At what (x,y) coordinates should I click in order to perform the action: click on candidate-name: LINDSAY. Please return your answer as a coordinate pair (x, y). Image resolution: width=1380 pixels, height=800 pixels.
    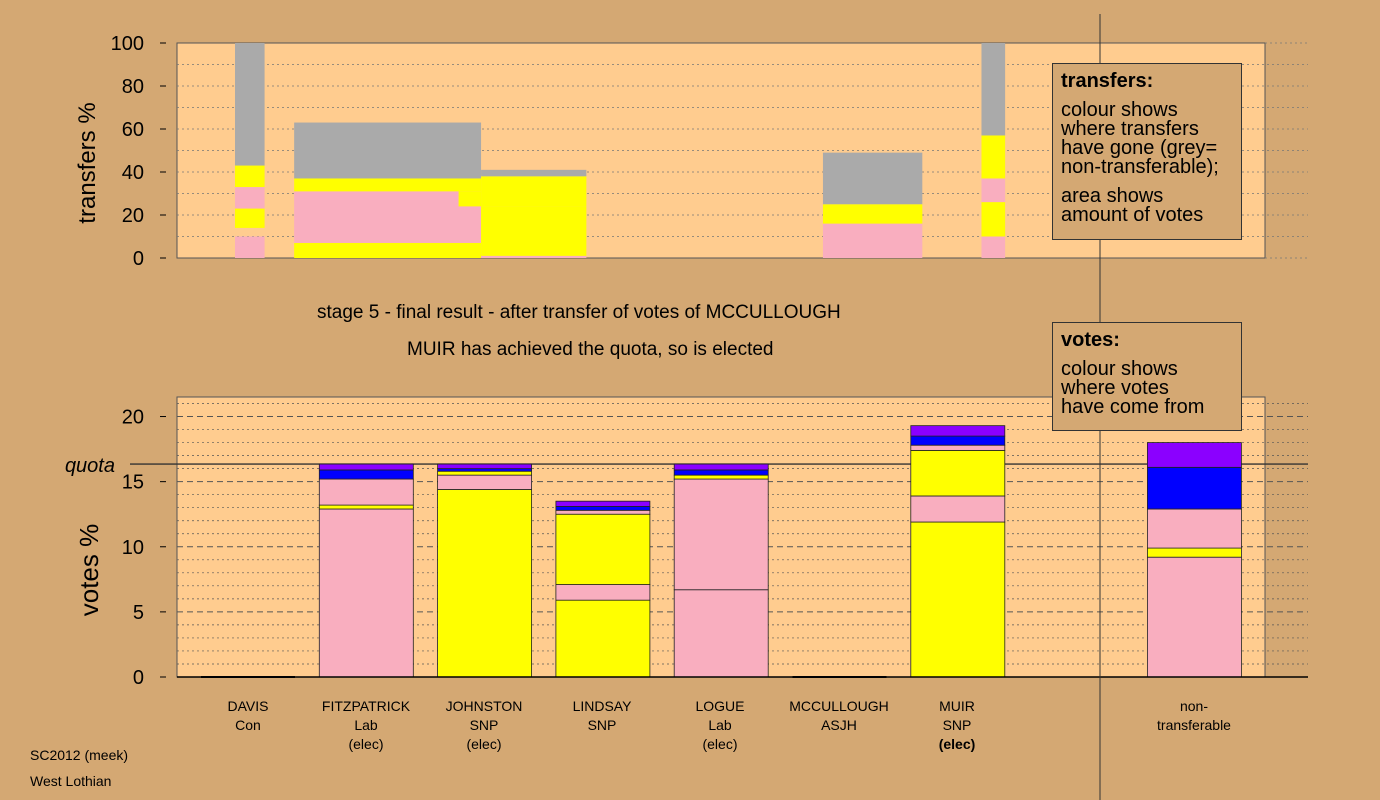
    Looking at the image, I should click on (602, 706).